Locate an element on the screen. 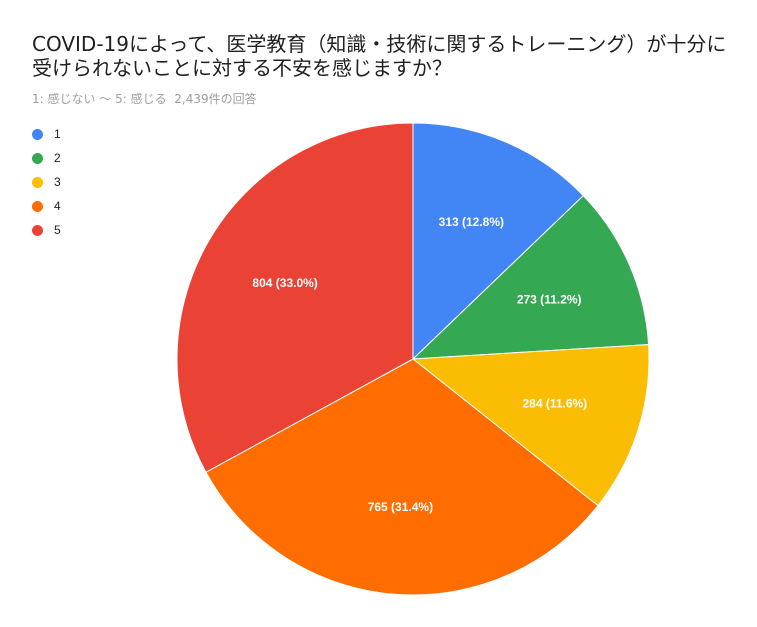  slice-label-4: 765 (31.4%) is located at coordinates (400, 507).